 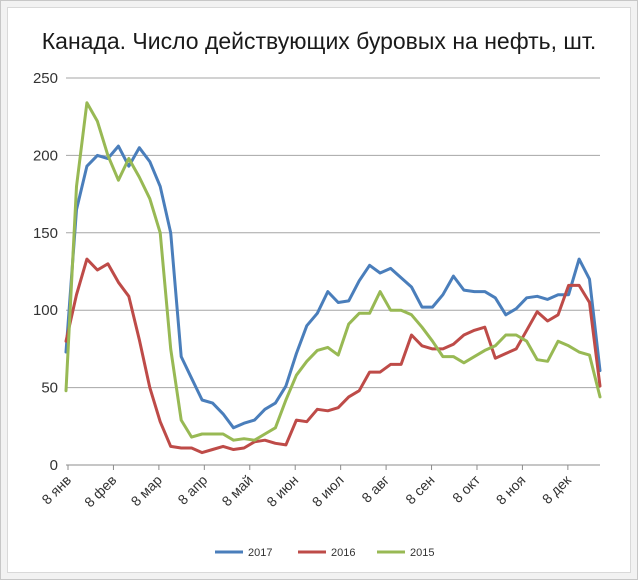 I want to click on y-tick-label: 50, so click(x=49, y=388).